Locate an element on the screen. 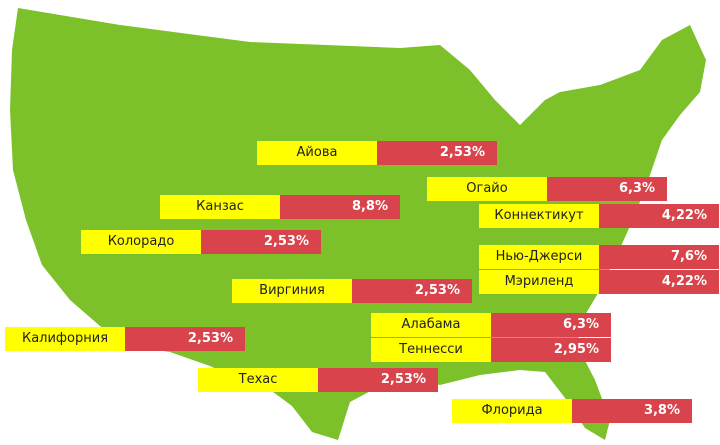 The width and height of the screenshot is (720, 445). state-label: Алабама 6,3% is located at coordinates (491, 325).